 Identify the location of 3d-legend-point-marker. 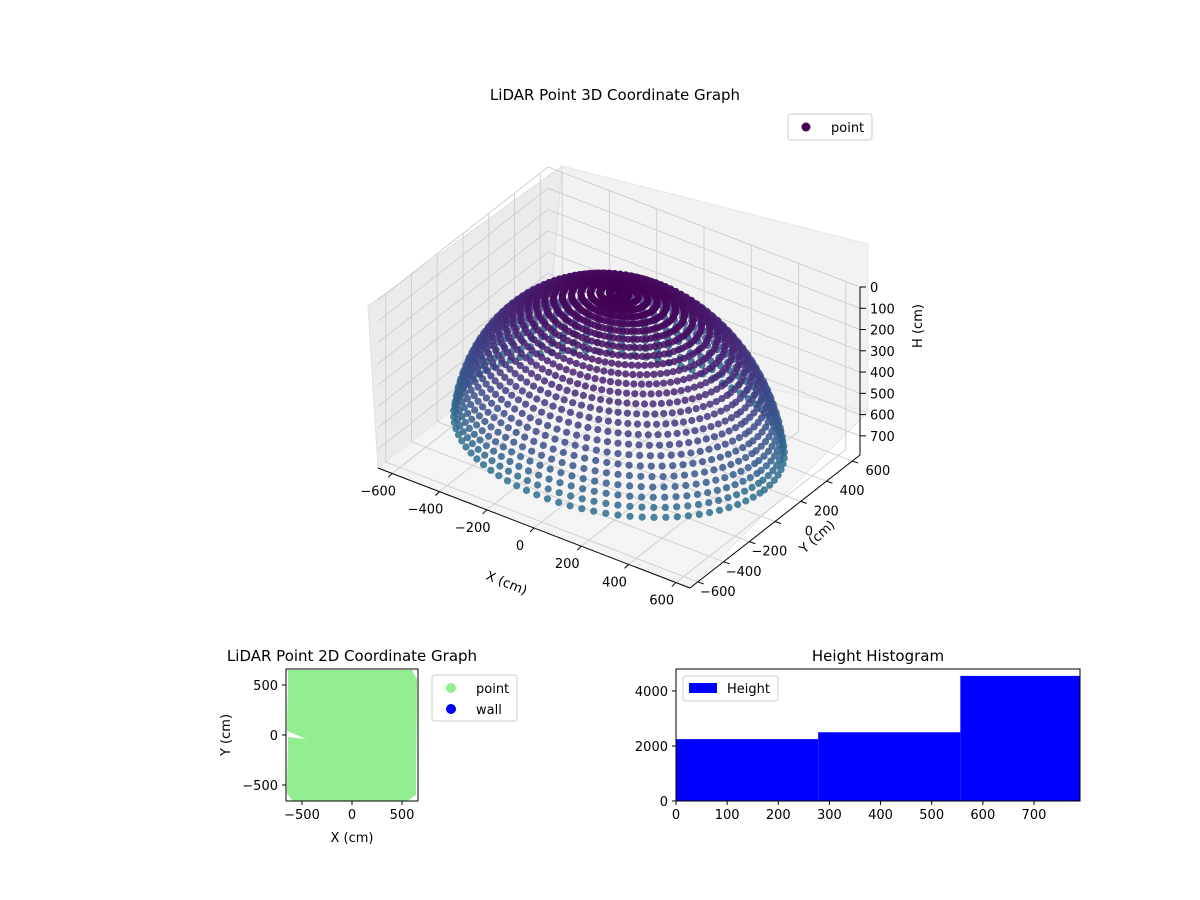
(806, 127).